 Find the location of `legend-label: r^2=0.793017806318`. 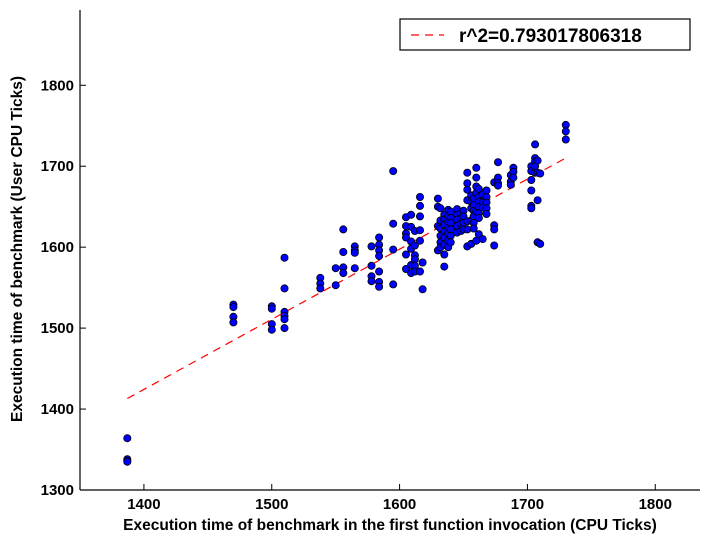

legend-label: r^2=0.793017806318 is located at coordinates (550, 36).